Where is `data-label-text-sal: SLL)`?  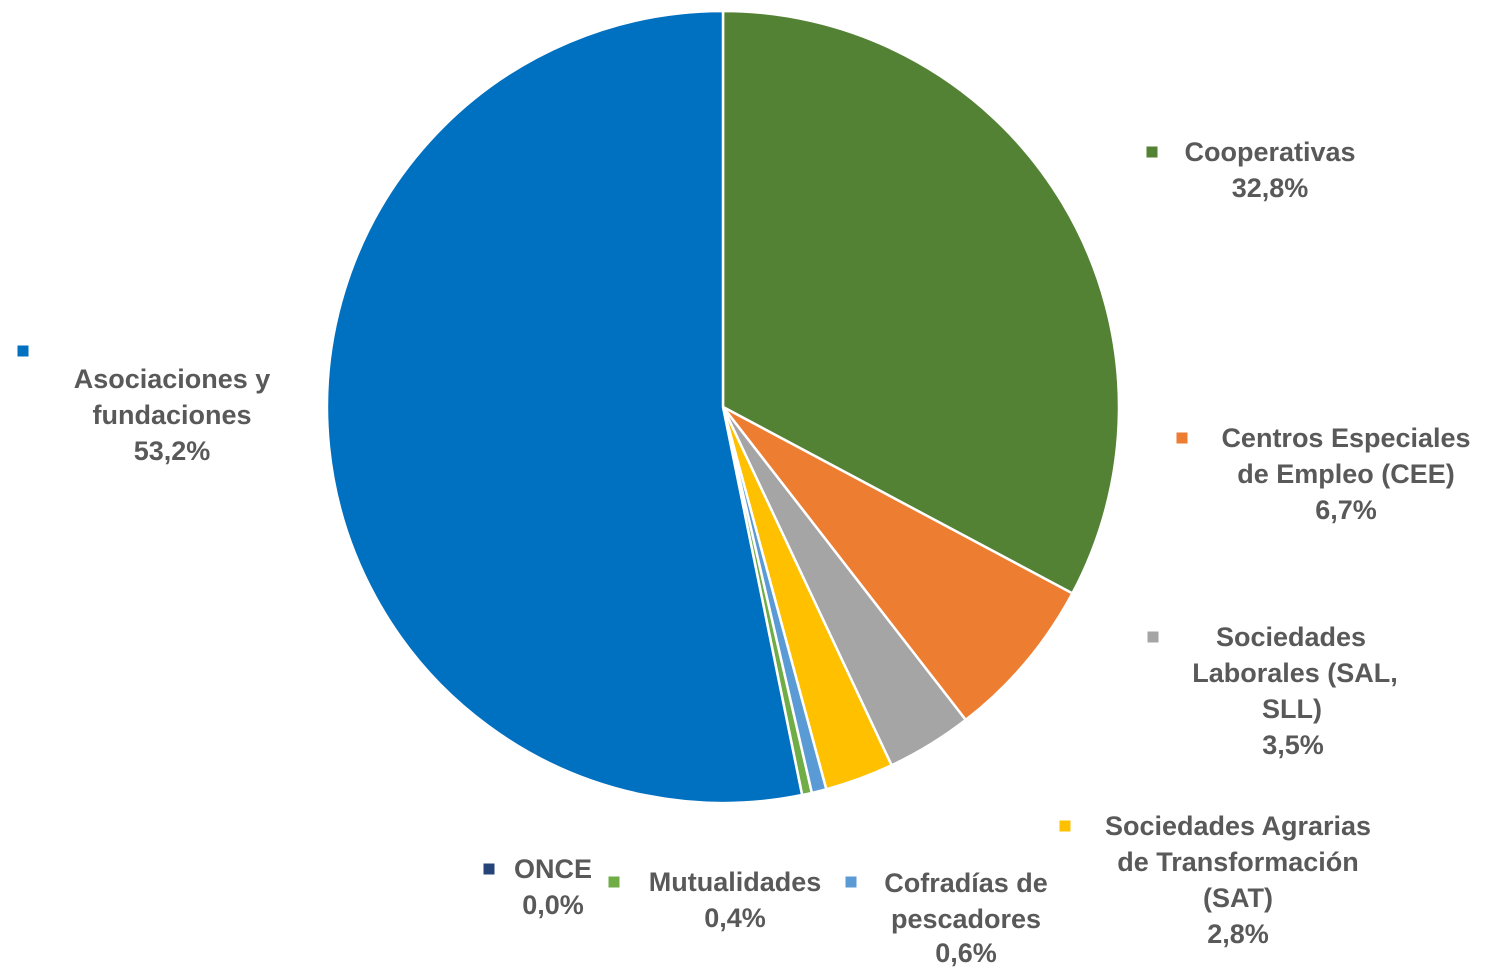
data-label-text-sal: SLL) is located at coordinates (1292, 709).